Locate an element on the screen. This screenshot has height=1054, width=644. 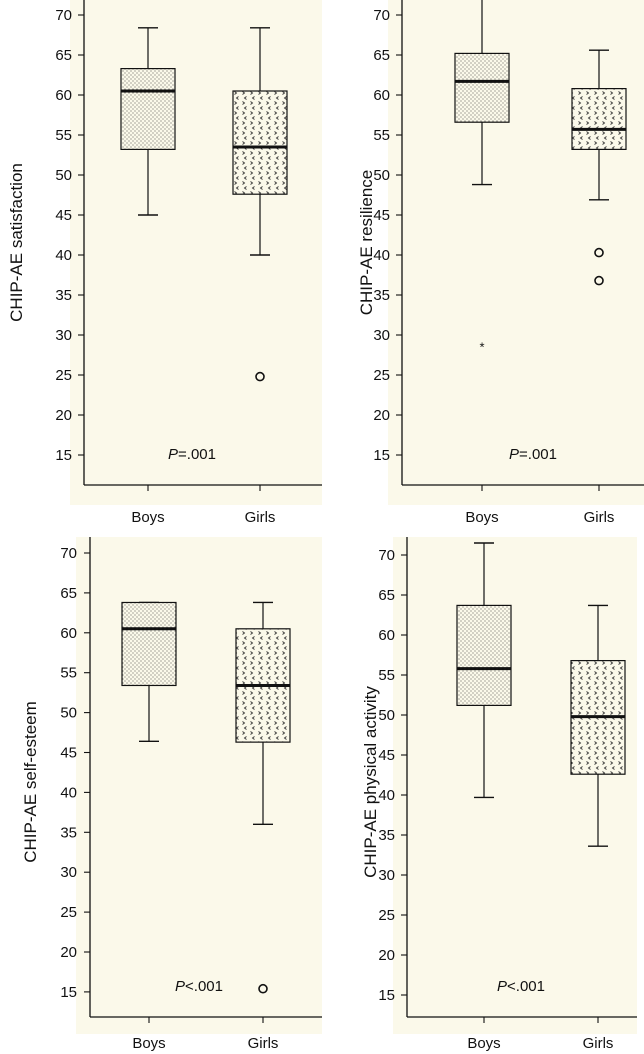
box-boys: * is located at coordinates (482, 177).